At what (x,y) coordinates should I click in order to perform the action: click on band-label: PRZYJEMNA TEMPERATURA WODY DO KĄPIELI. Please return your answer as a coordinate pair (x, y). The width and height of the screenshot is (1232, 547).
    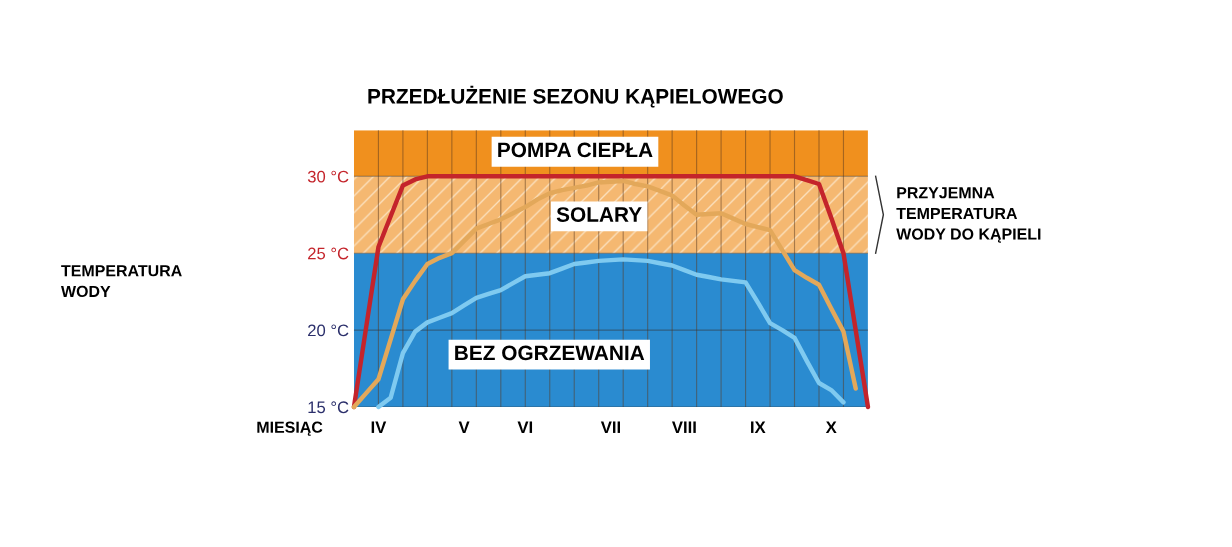
    Looking at the image, I should click on (968, 215).